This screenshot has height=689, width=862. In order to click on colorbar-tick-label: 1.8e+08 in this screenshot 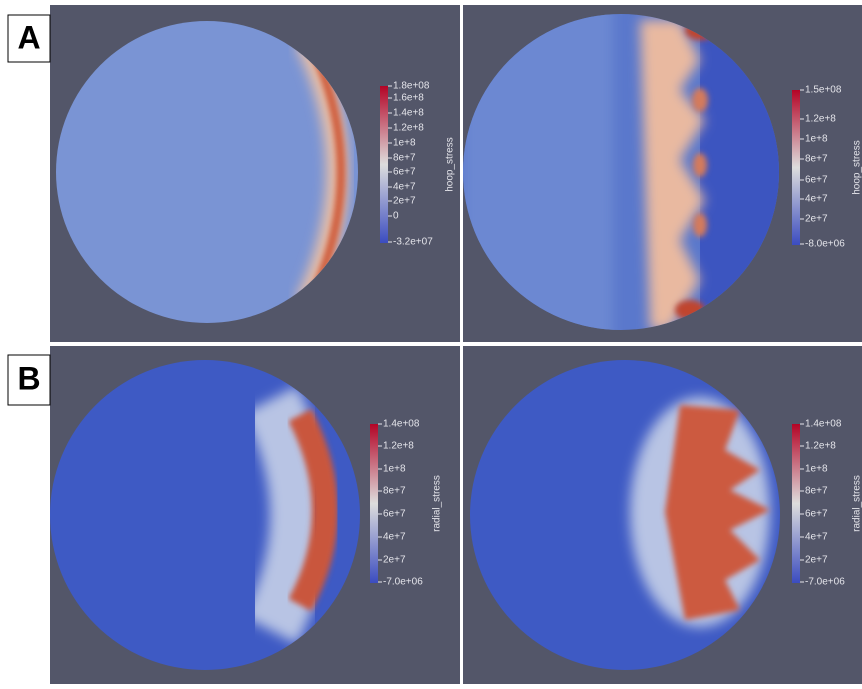, I will do `click(411, 86)`.